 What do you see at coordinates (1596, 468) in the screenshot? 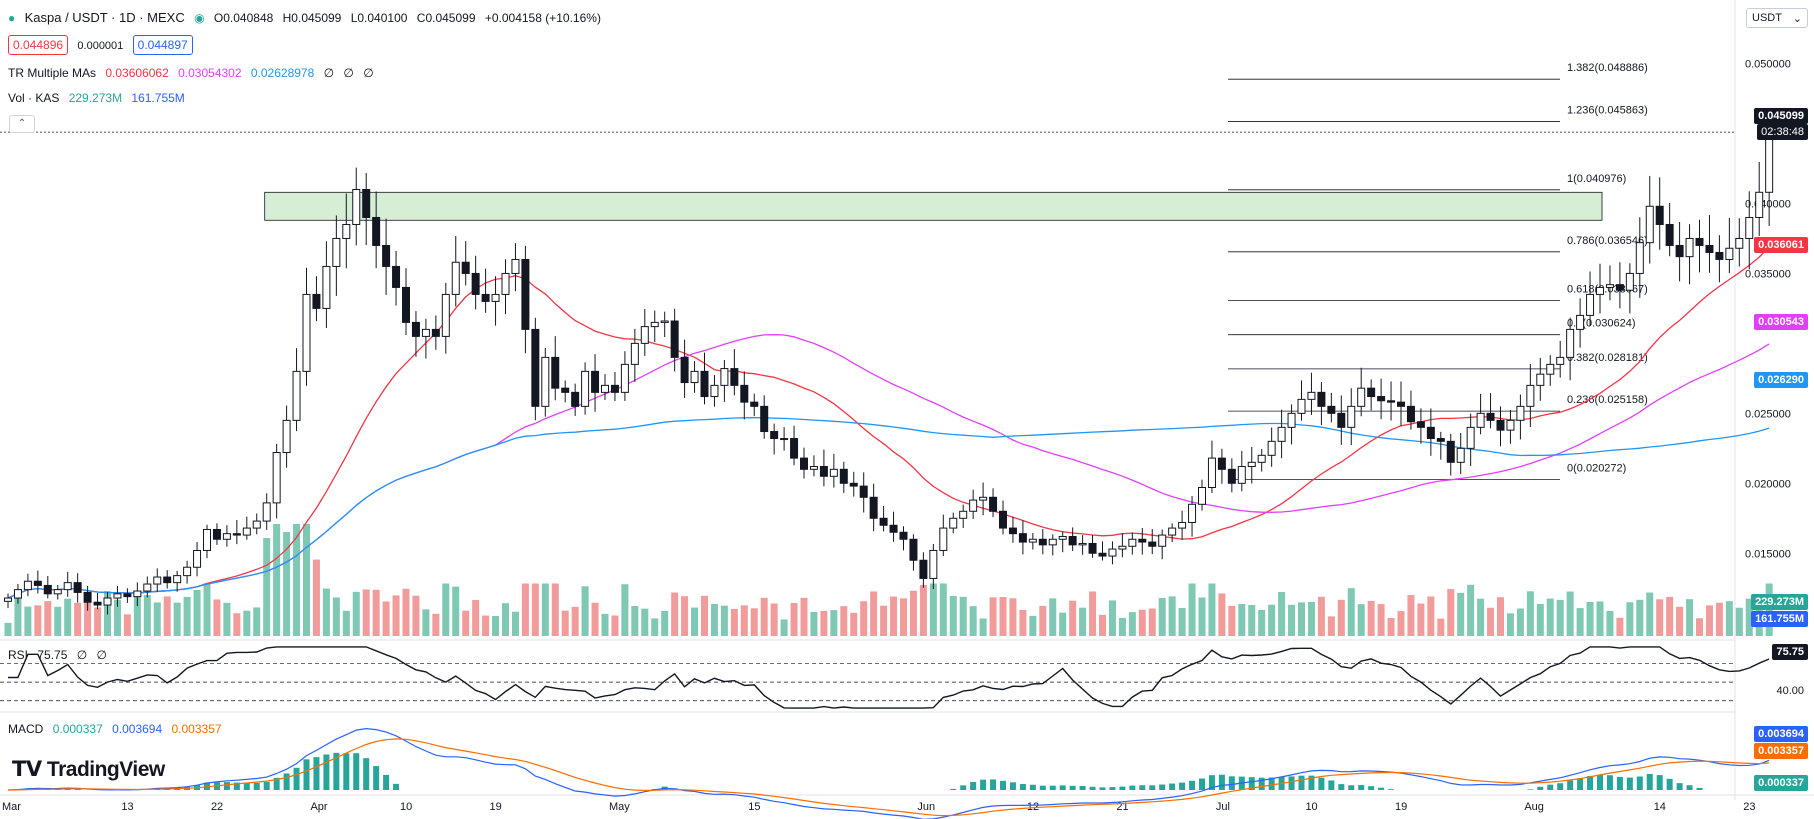
I see `fib-level-label: 0(0.020272)` at bounding box center [1596, 468].